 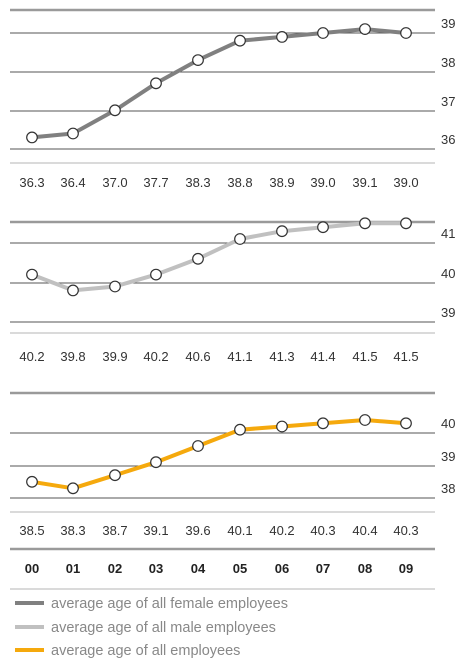 What do you see at coordinates (156, 568) in the screenshot?
I see `x-axis-label: 03` at bounding box center [156, 568].